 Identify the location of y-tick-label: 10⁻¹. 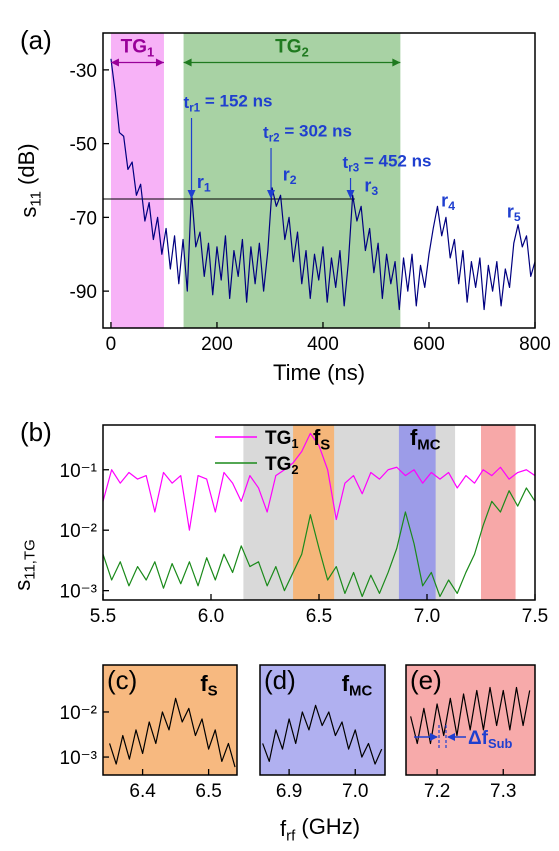
(79, 471).